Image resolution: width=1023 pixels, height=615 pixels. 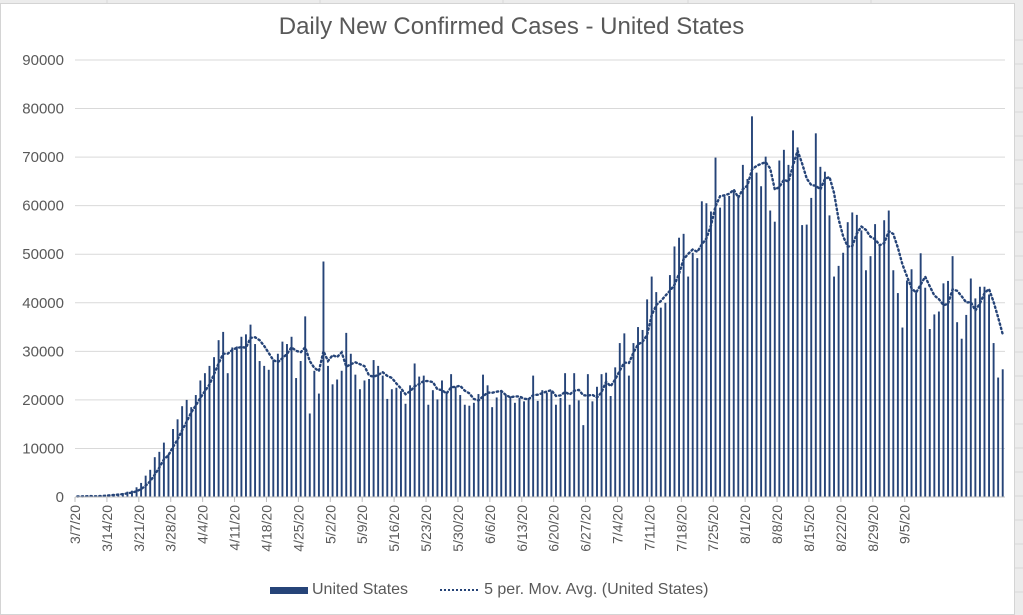 I want to click on x-tick-label: 8/29/20, so click(x=873, y=528).